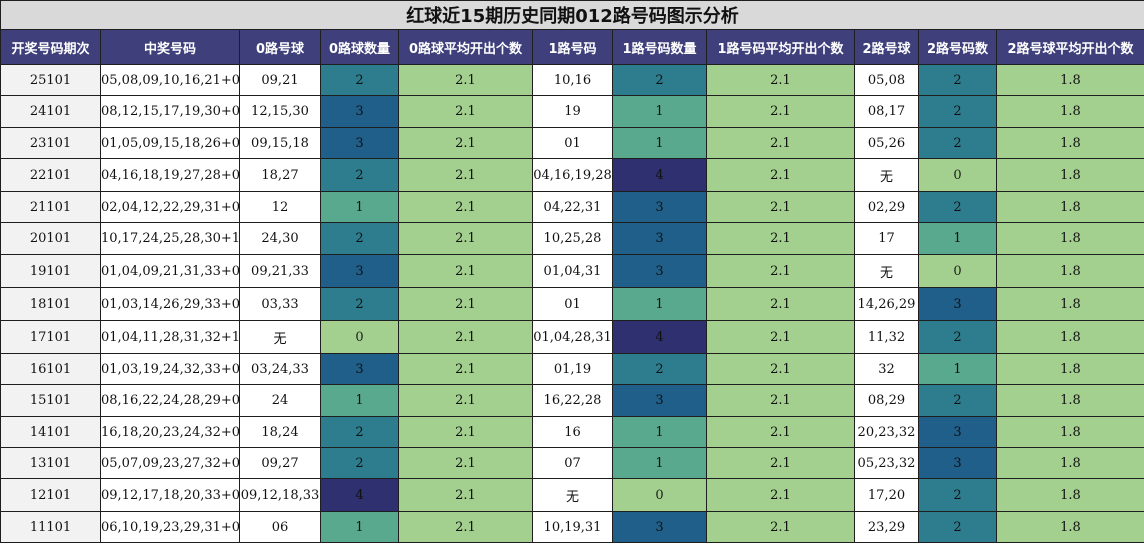 The image size is (1144, 546). Describe the element at coordinates (572, 15) in the screenshot. I see `table-title: 红球近15期历史同期012路号码图示分析` at that location.